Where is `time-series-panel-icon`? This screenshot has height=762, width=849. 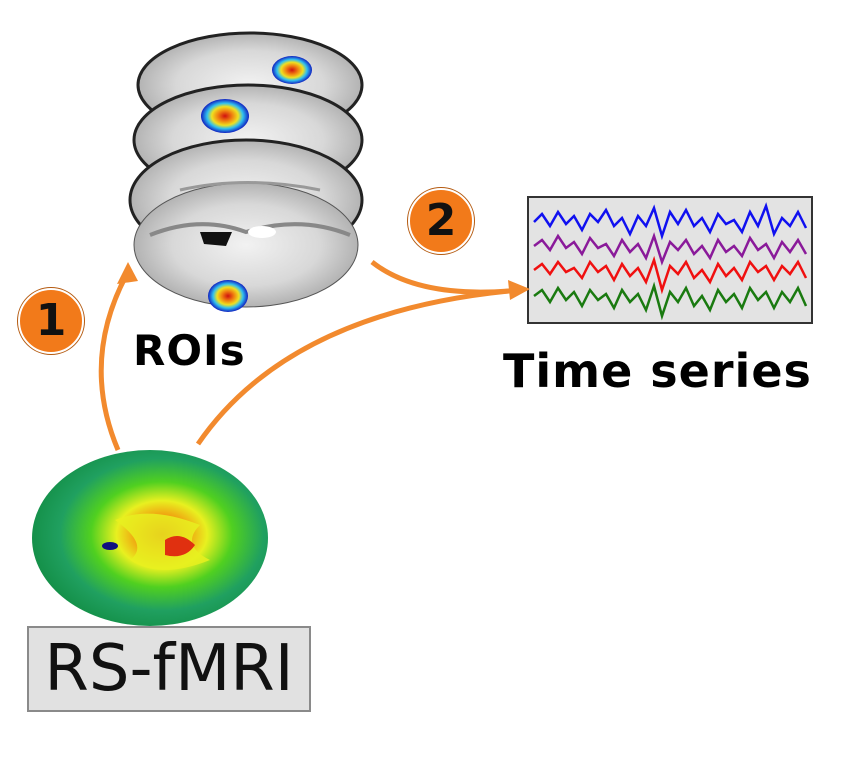 time-series-panel-icon is located at coordinates (670, 260).